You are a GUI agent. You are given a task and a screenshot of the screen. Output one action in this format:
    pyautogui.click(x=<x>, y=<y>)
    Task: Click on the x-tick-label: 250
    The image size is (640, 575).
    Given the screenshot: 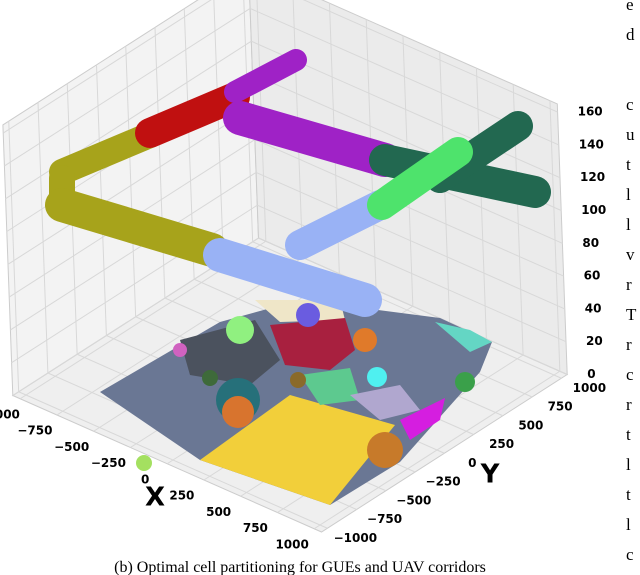 What is the action you would take?
    pyautogui.click(x=181, y=496)
    